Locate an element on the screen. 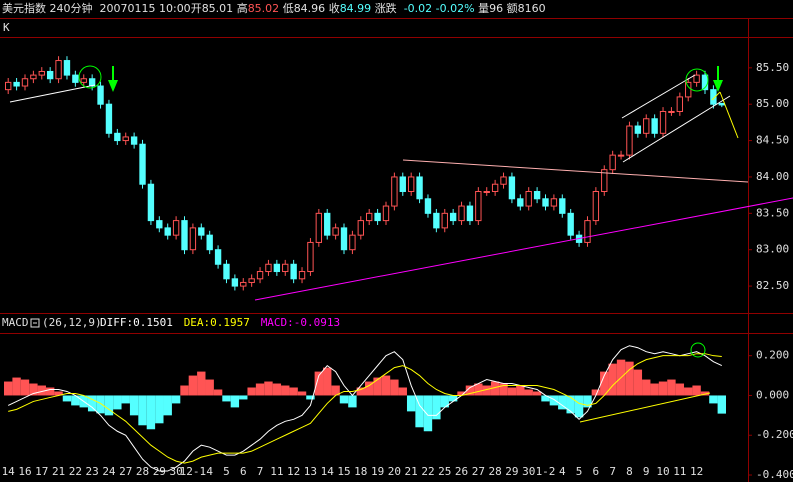  macd-params: (26,12,9) is located at coordinates (72, 322).